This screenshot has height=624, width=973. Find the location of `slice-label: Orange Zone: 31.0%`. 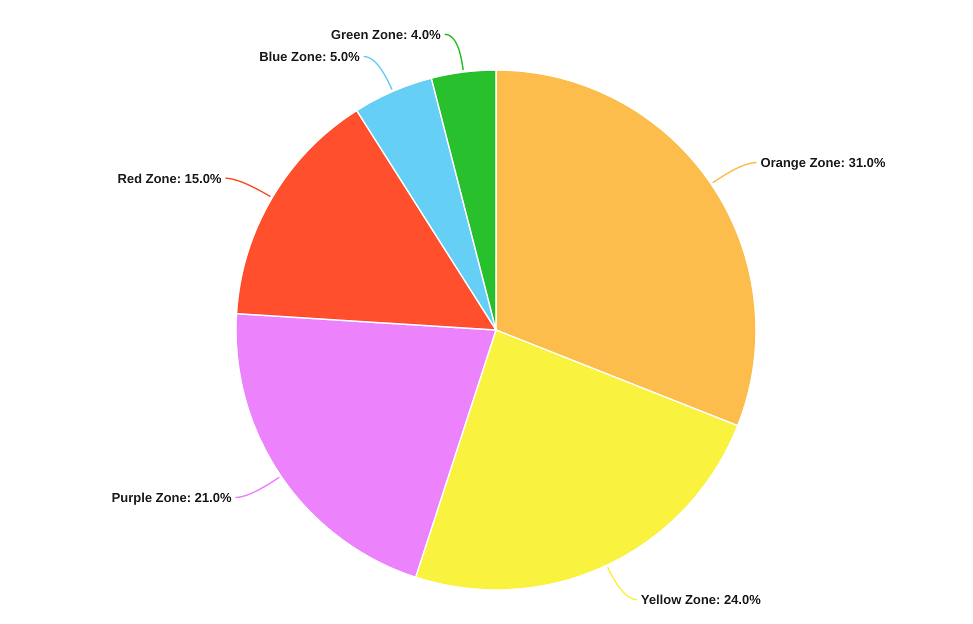

slice-label: Orange Zone: 31.0% is located at coordinates (823, 162).